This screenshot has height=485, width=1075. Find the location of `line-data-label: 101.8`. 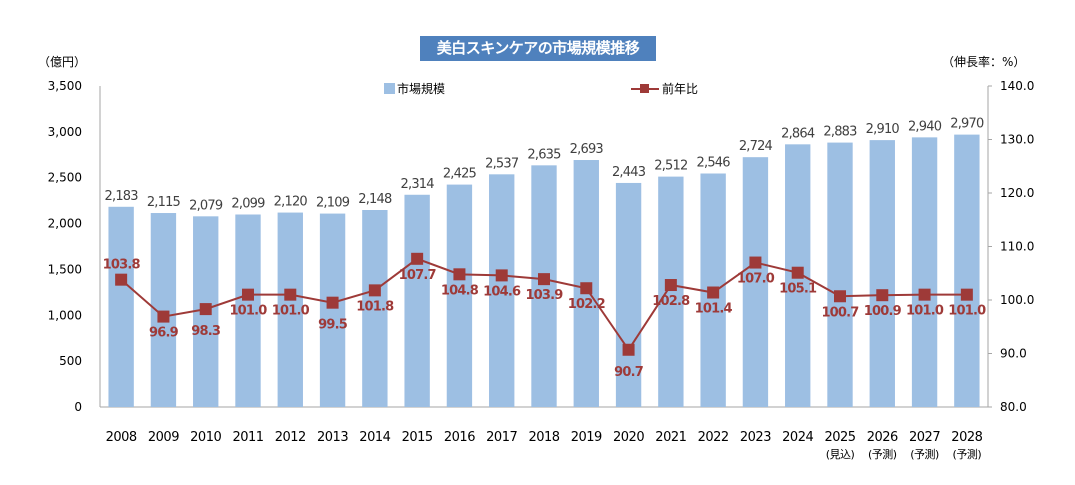

line-data-label: 101.8 is located at coordinates (375, 306).